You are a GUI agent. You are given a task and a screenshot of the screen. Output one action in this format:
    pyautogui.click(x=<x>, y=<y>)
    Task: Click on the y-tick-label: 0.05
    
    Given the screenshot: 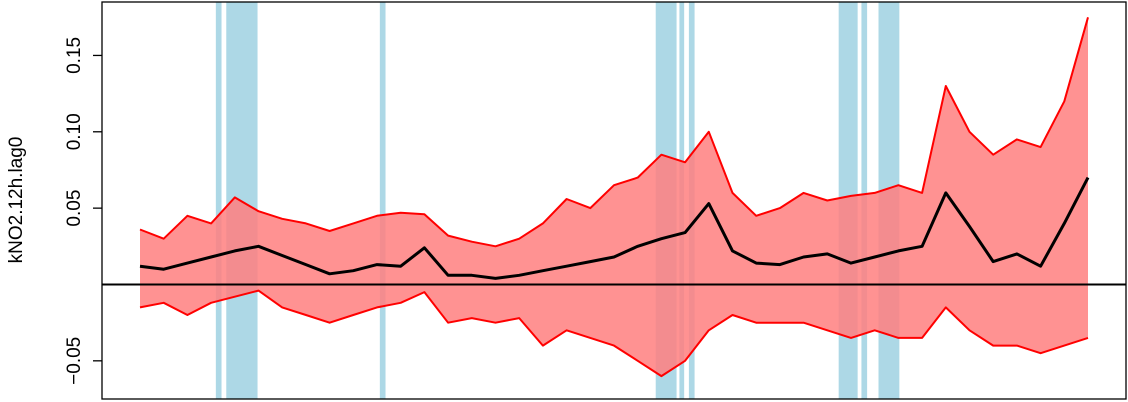 What is the action you would take?
    pyautogui.click(x=74, y=208)
    